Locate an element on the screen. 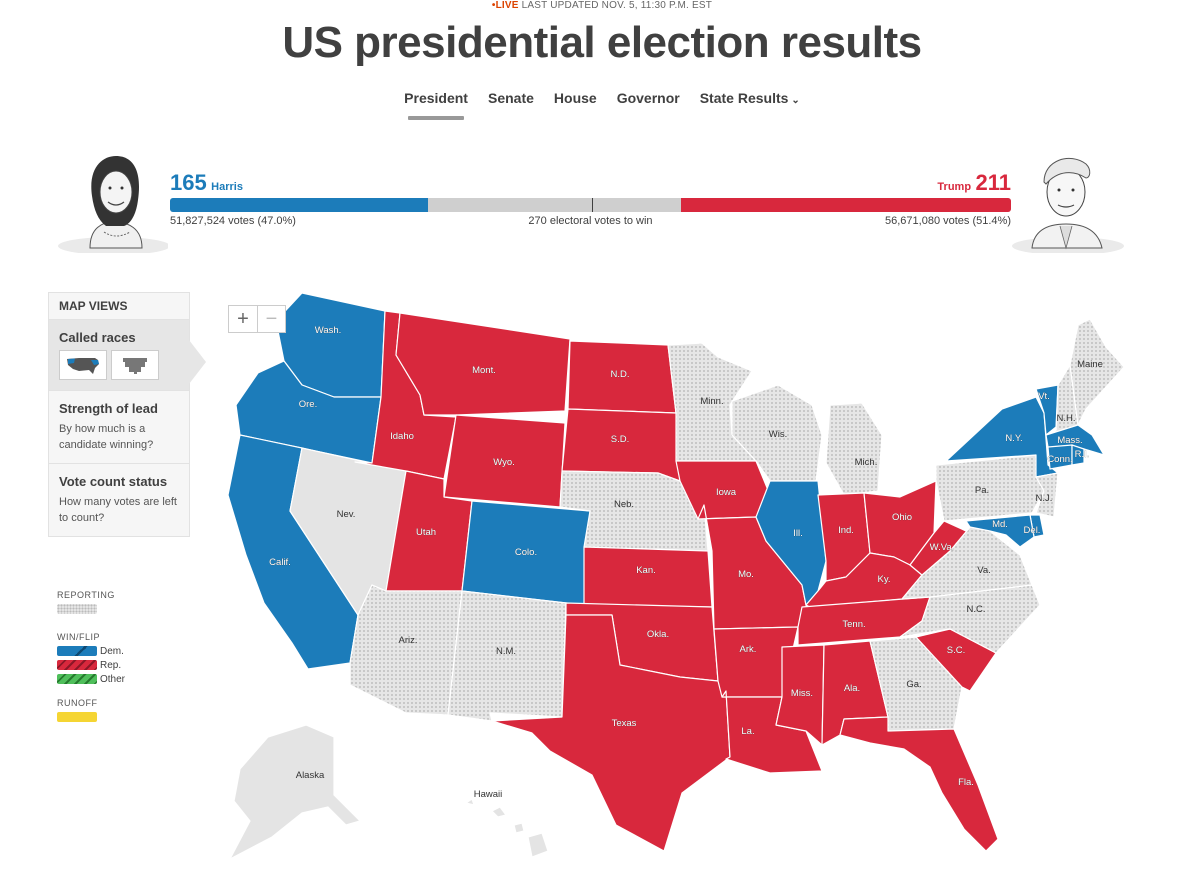 Image resolution: width=1204 pixels, height=885 pixels. legend-runoff-title: RUNOFF is located at coordinates (77, 703).